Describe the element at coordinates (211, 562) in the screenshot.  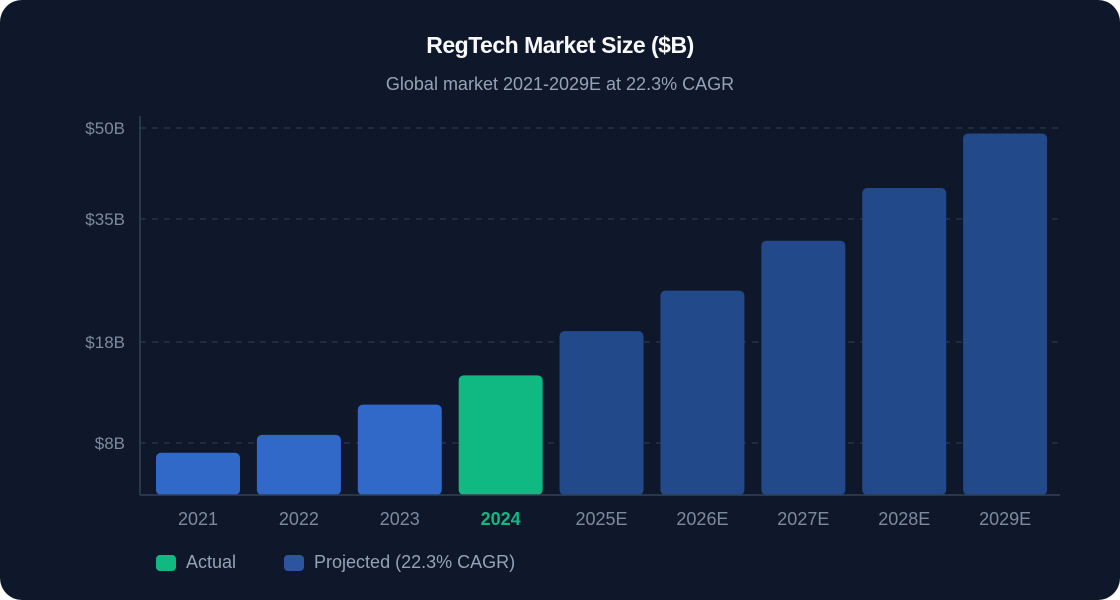
I see `legend-label-actual: Actual` at that location.